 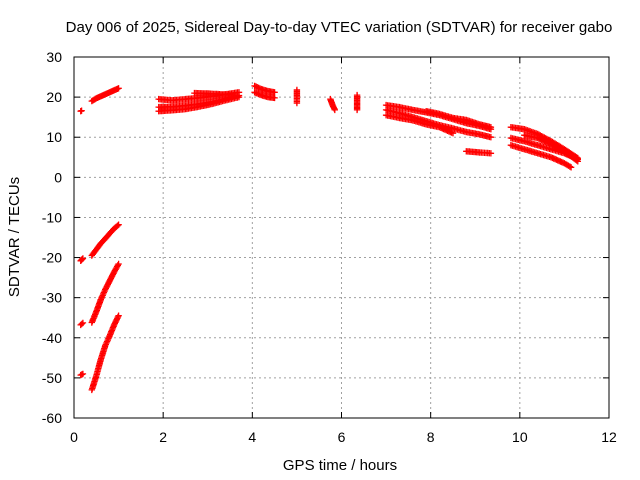 I want to click on y-tick-label: -20, so click(x=52, y=258).